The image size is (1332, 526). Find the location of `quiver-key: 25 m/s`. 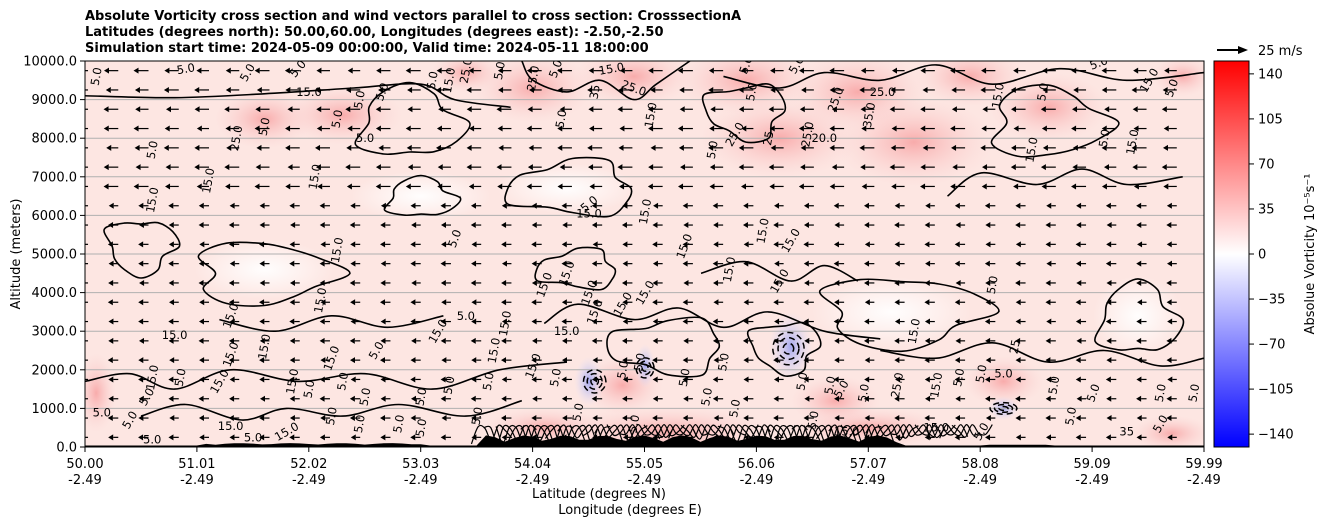

quiver-key: 25 m/s is located at coordinates (1260, 51).